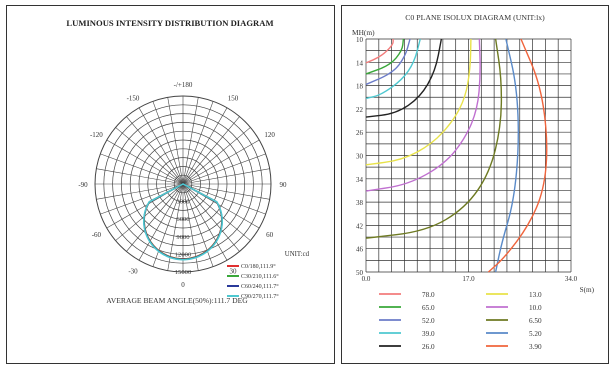 Image resolution: width=616 pixels, height=370 pixels. What do you see at coordinates (468, 279) in the screenshot?
I see `isolux-x-tick: 17.0` at bounding box center [468, 279].